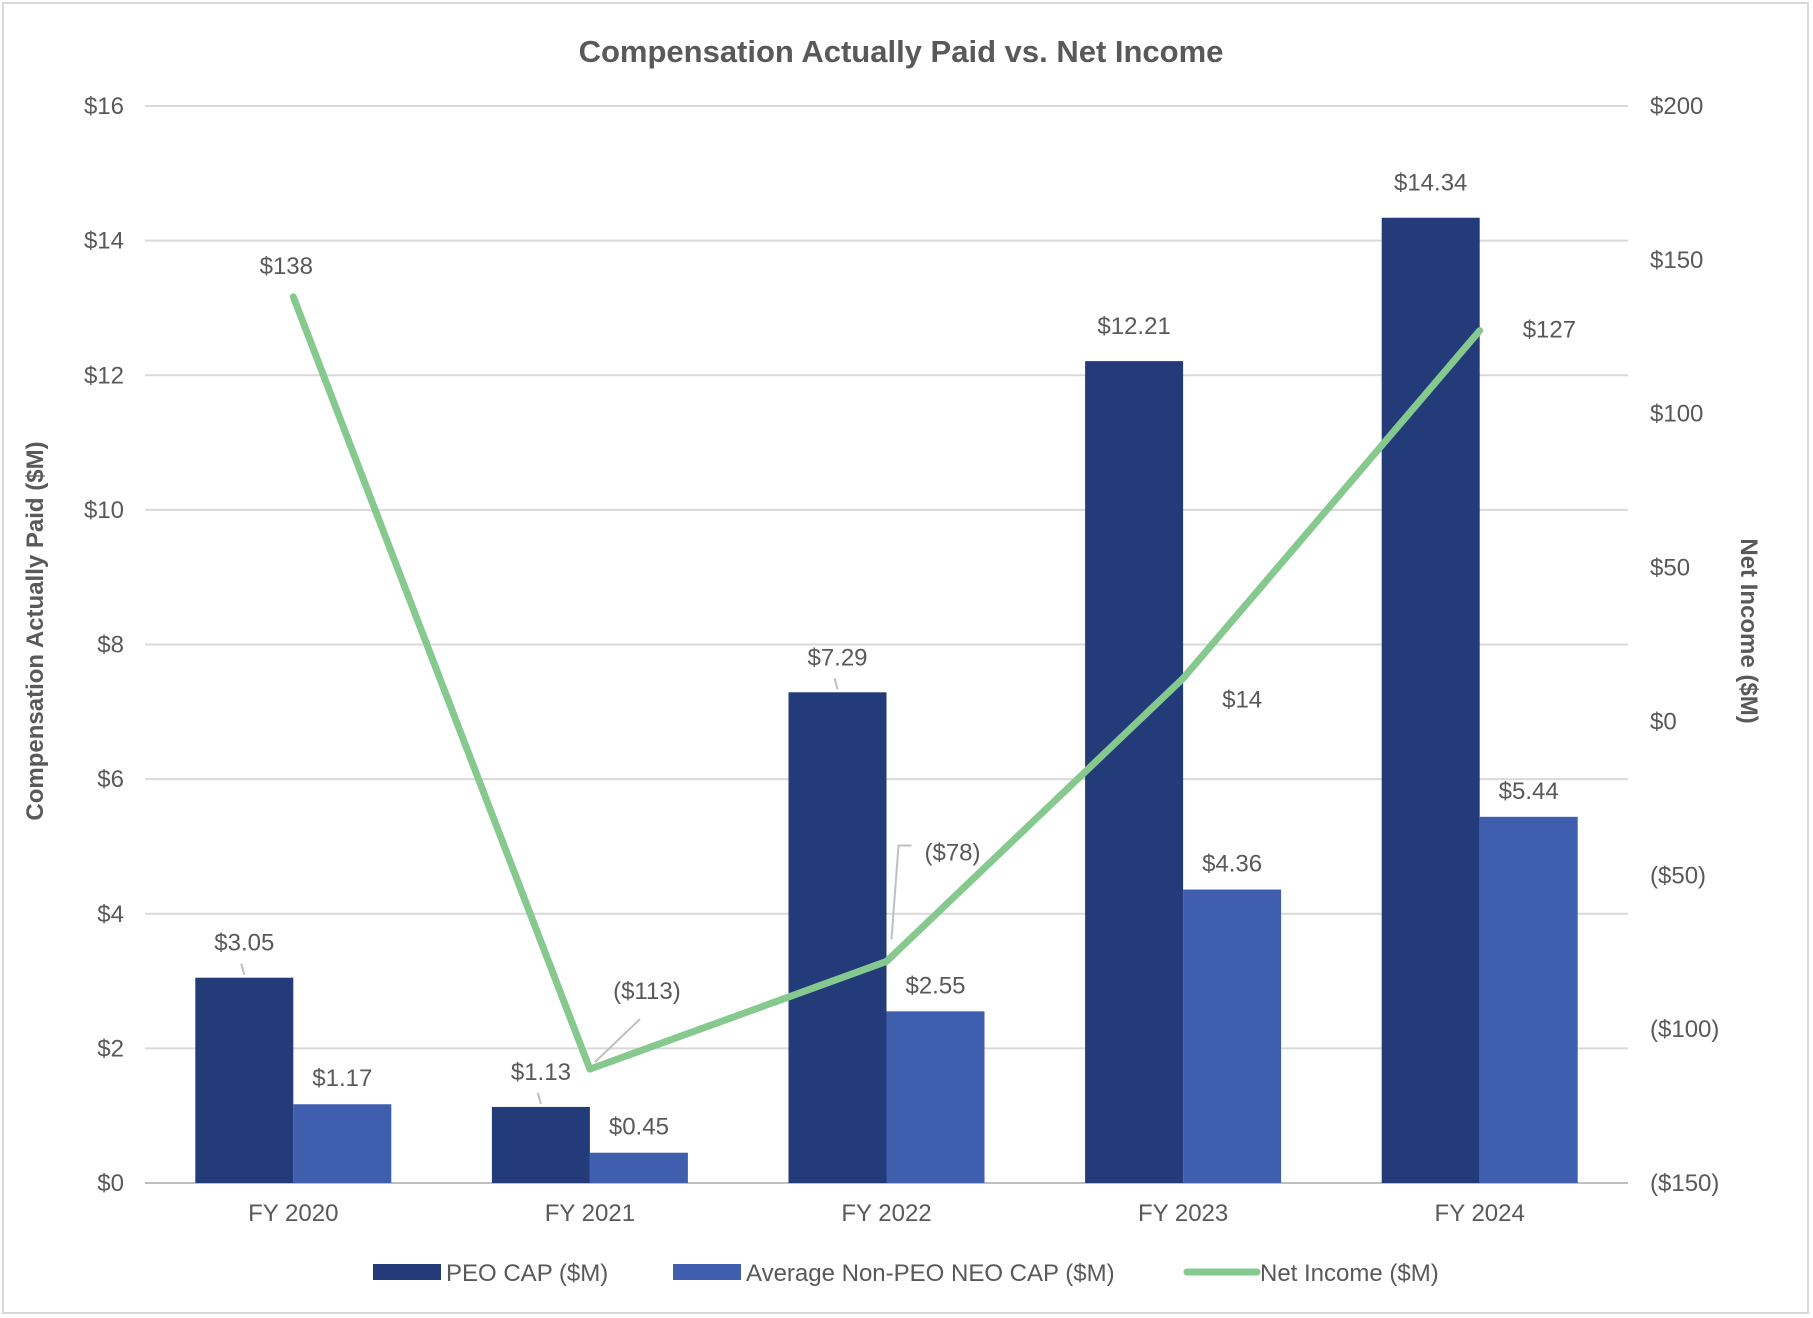 This screenshot has height=1318, width=1813. What do you see at coordinates (1242, 699) in the screenshot?
I see `net-income-label: $14` at bounding box center [1242, 699].